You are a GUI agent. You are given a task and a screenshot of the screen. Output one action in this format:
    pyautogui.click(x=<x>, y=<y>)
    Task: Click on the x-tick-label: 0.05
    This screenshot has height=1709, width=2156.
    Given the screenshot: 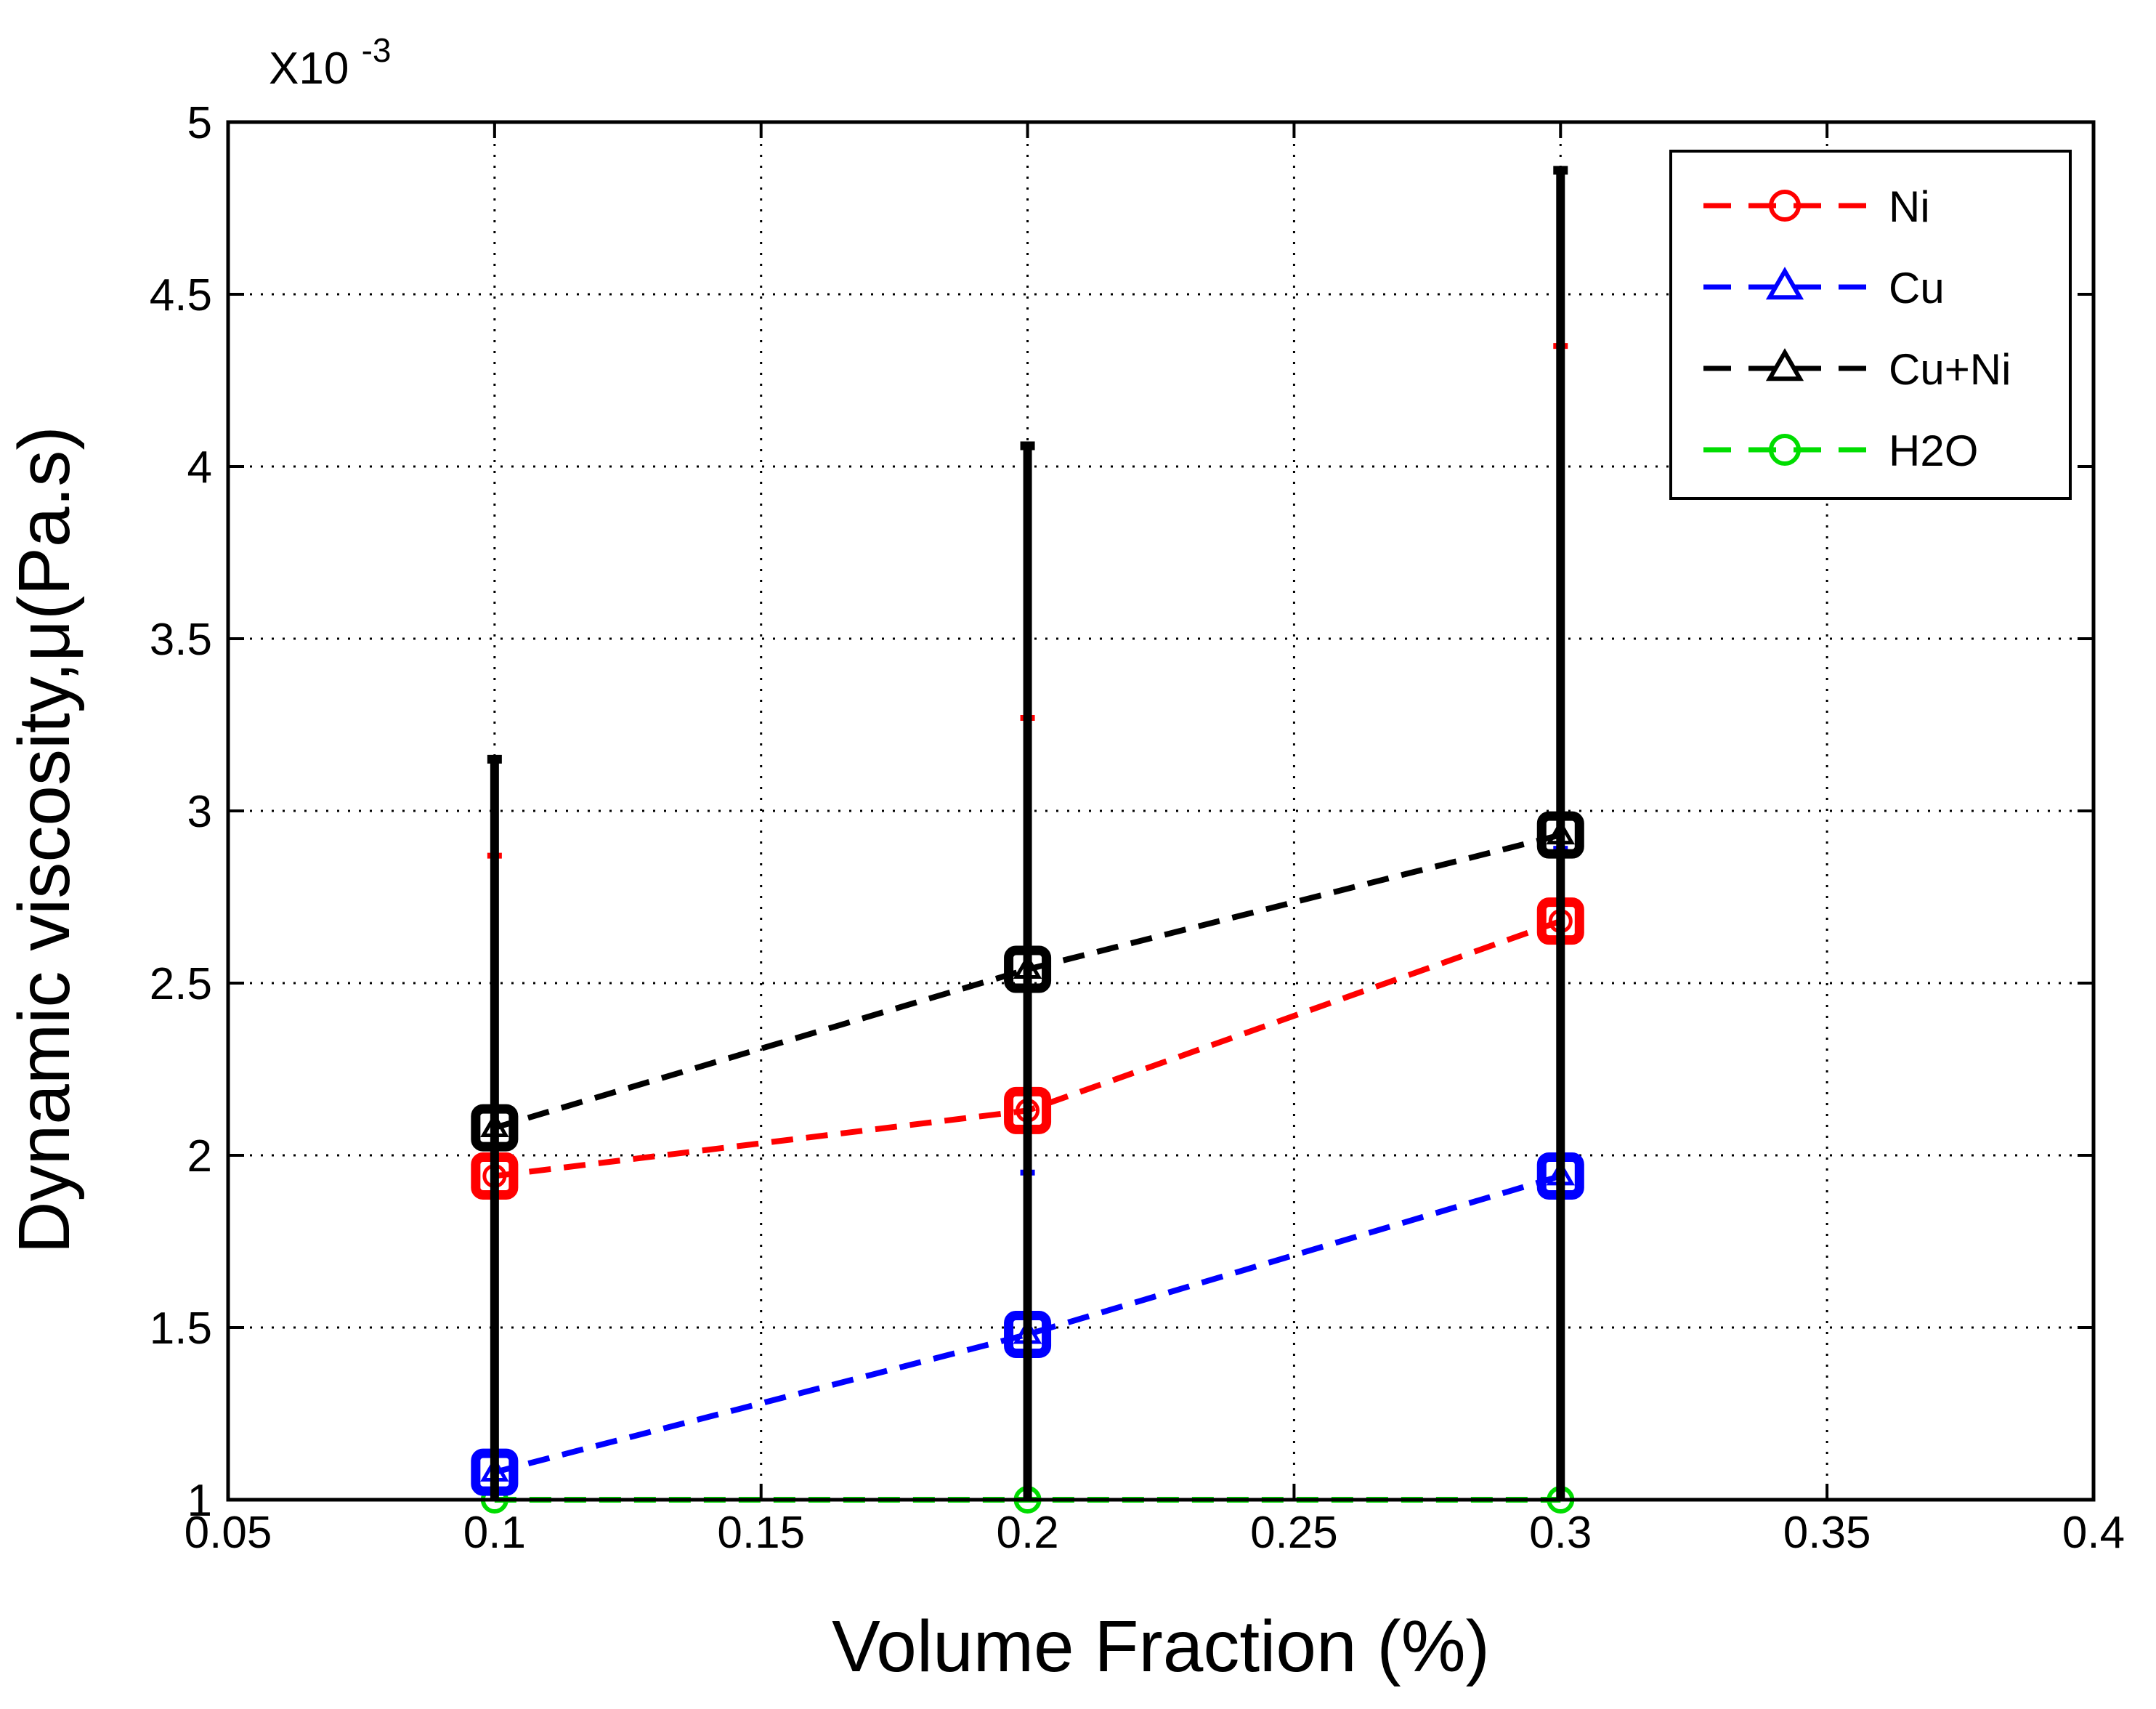 What is the action you would take?
    pyautogui.click(x=228, y=1533)
    